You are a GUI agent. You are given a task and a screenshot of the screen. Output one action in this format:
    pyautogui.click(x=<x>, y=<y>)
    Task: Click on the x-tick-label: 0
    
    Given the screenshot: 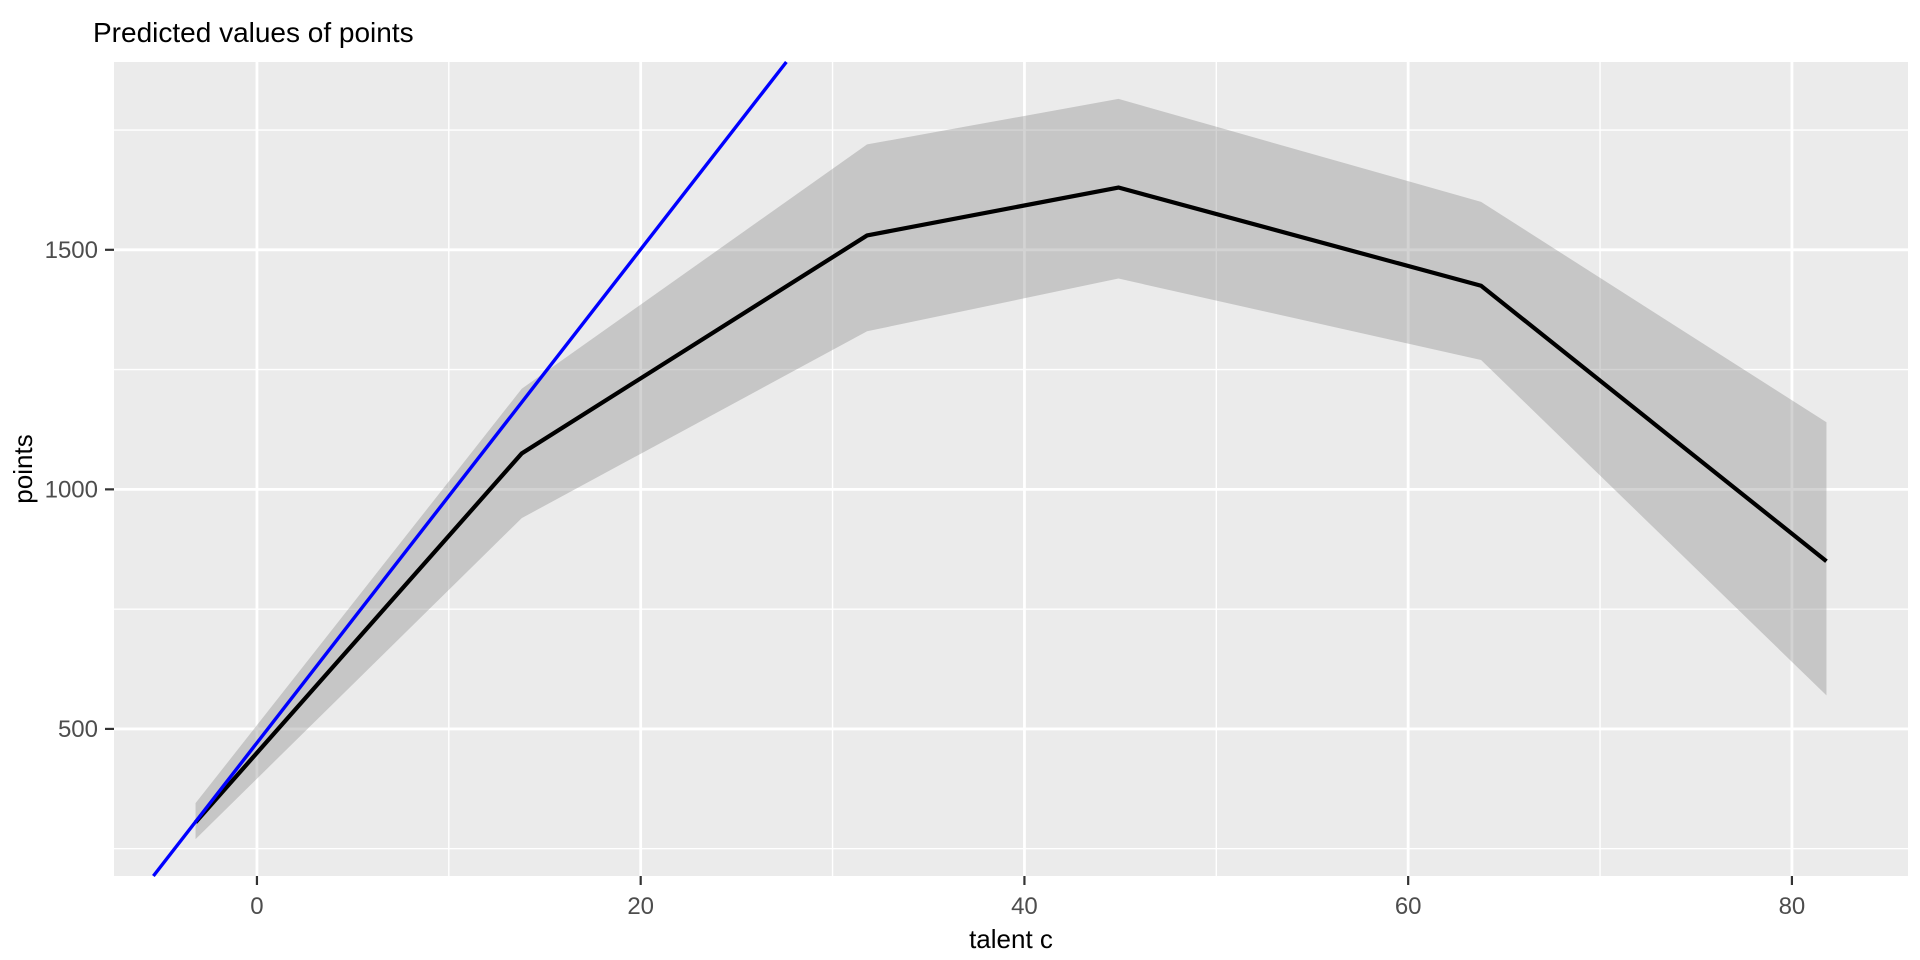 What is the action you would take?
    pyautogui.click(x=256, y=906)
    